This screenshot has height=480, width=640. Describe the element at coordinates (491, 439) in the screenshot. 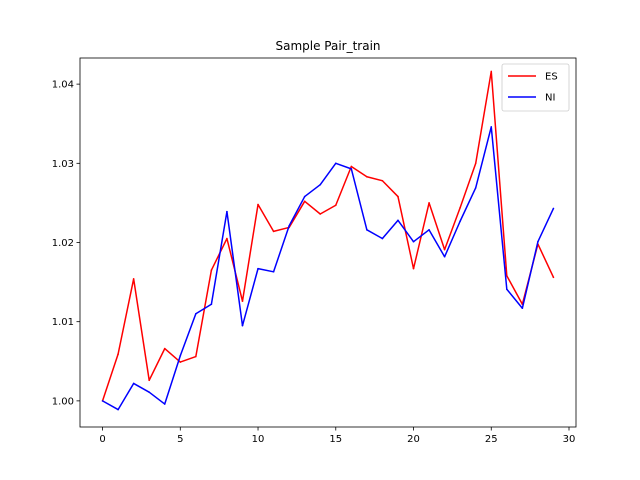

I see `x-tick-label: 25` at that location.